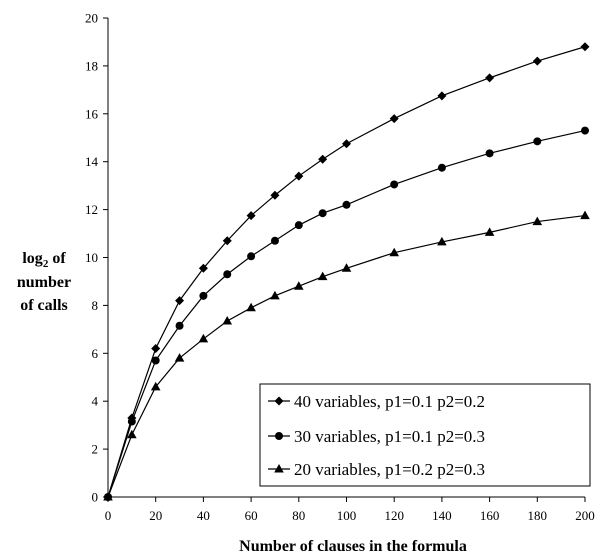 The height and width of the screenshot is (557, 600). What do you see at coordinates (95, 497) in the screenshot?
I see `y-tick-label: 0` at bounding box center [95, 497].